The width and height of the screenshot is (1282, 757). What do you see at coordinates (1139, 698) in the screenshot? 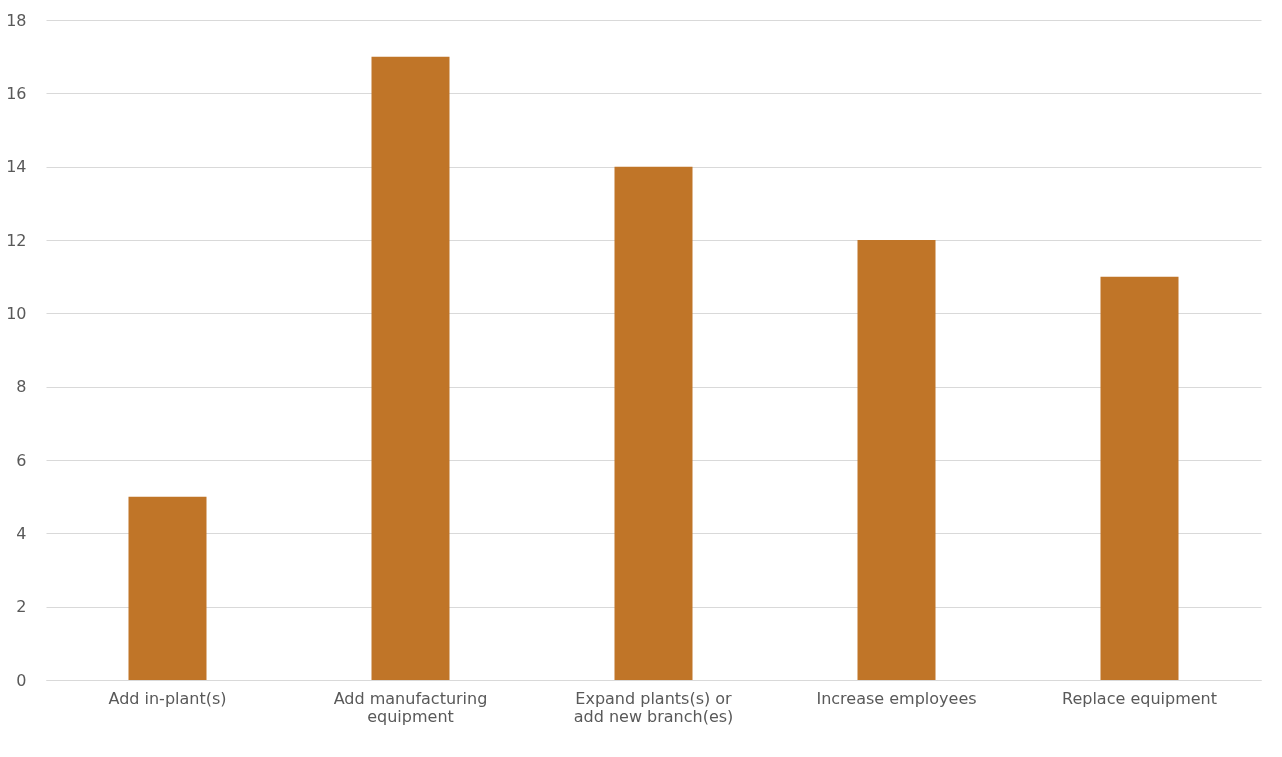
I see `x-tick-label: Replace equipment` at bounding box center [1139, 698].